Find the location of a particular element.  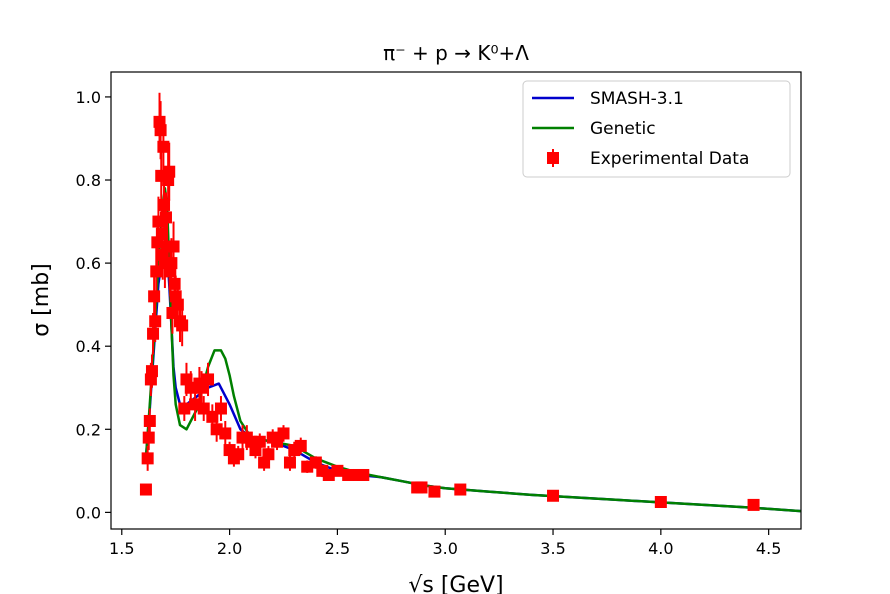

y-axis: 0.0 0.2 0.4 0.6 0.8 1.0 is located at coordinates (93, 305).